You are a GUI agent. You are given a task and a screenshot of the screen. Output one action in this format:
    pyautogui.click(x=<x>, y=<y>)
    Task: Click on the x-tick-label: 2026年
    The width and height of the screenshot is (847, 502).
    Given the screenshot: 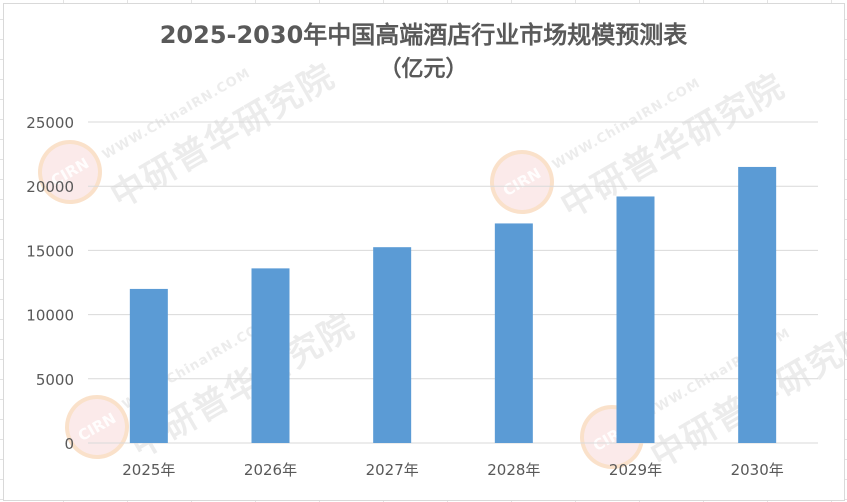 What is the action you would take?
    pyautogui.click(x=270, y=470)
    